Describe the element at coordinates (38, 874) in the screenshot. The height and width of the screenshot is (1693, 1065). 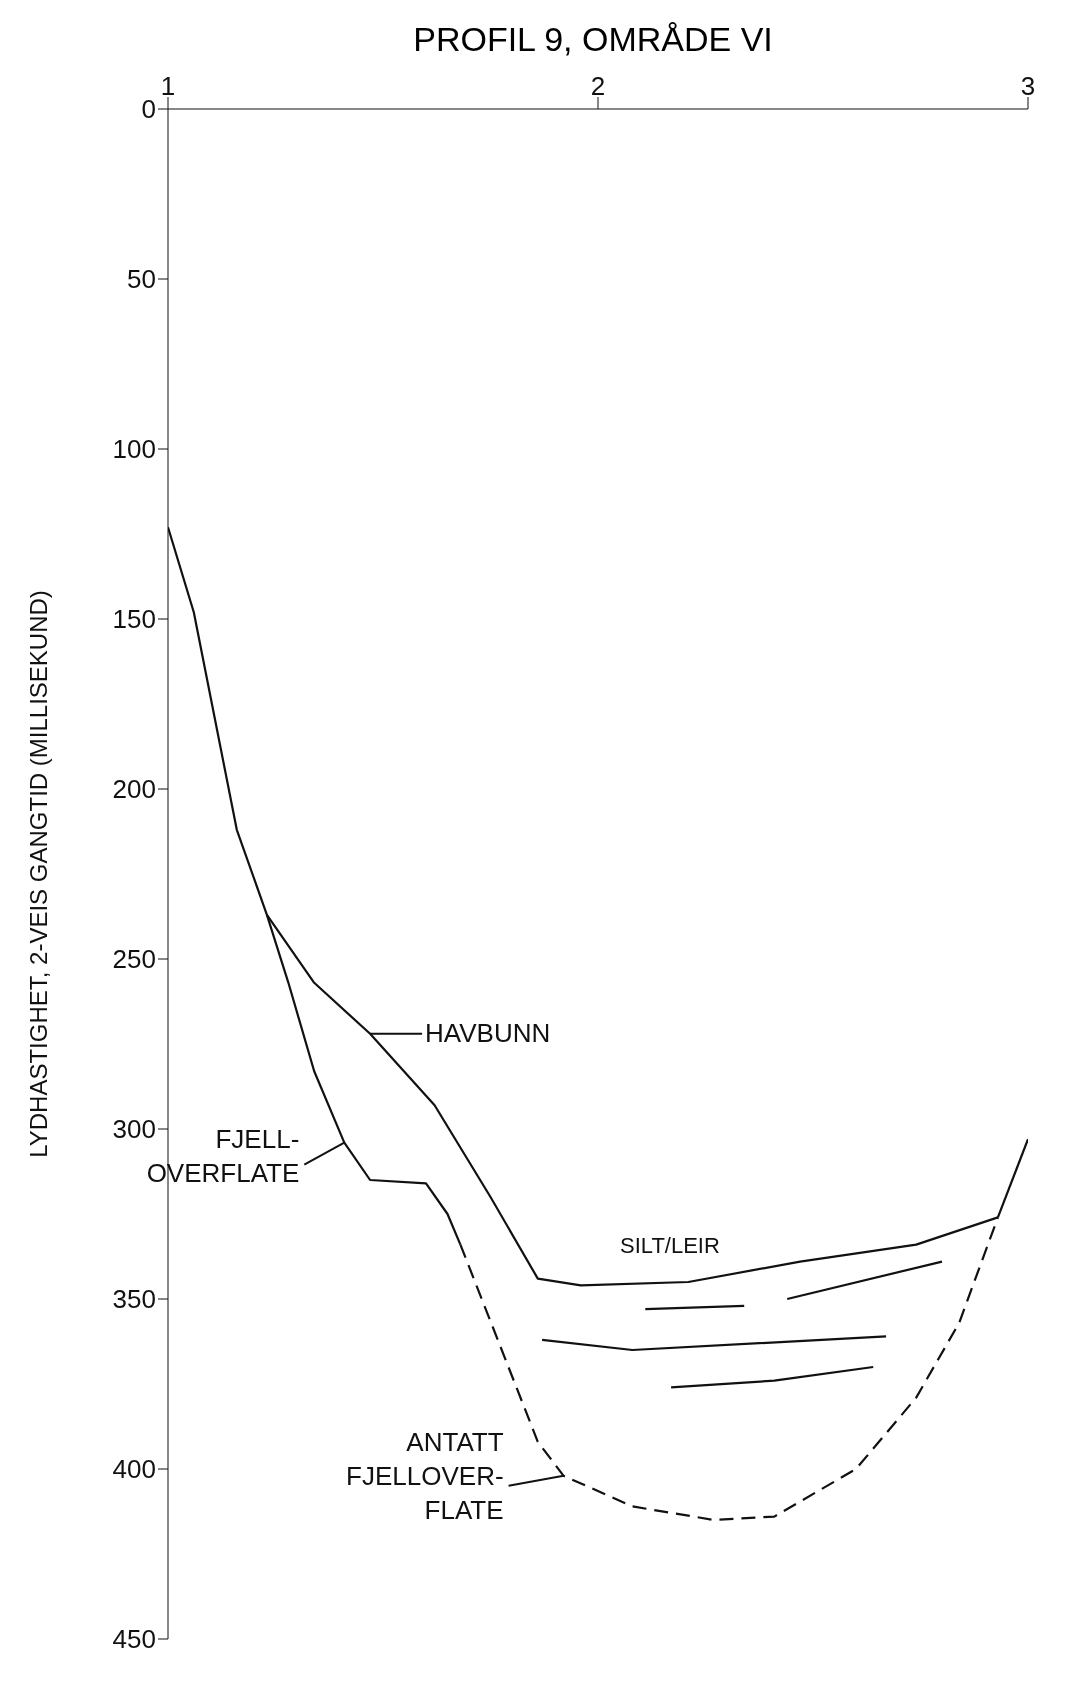
I see `y-axis-title: LYDHASTIGHET, 2-VEIS GANGTID (MILLISEKUND)` at that location.